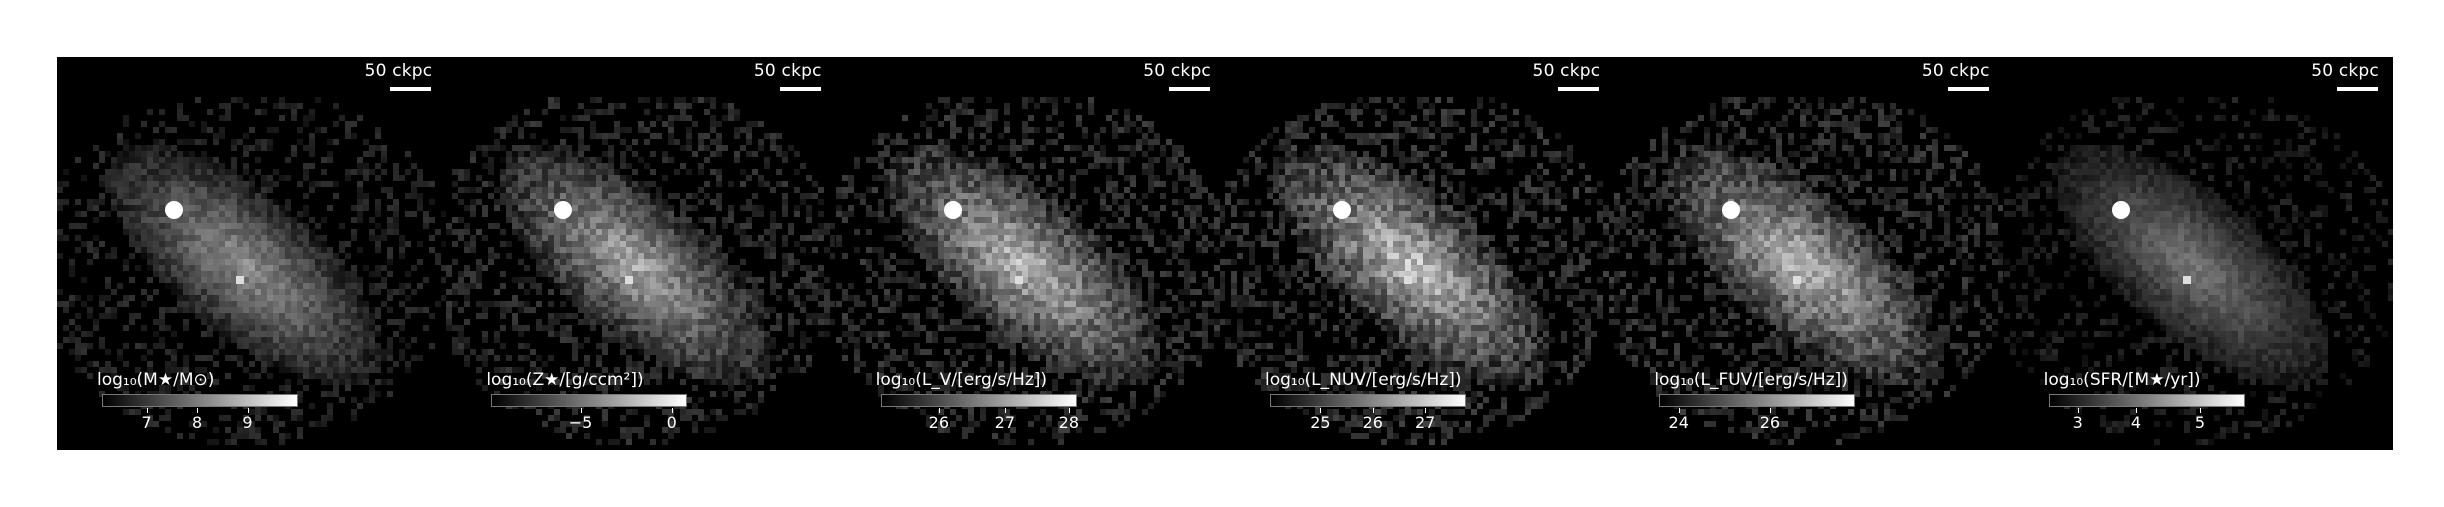 The image size is (2444, 507). I want to click on panel-v-band: 50 ckpc log₁₀(L_V/[erg/s/Hz]) 26 27 28, so click(1030, 253).